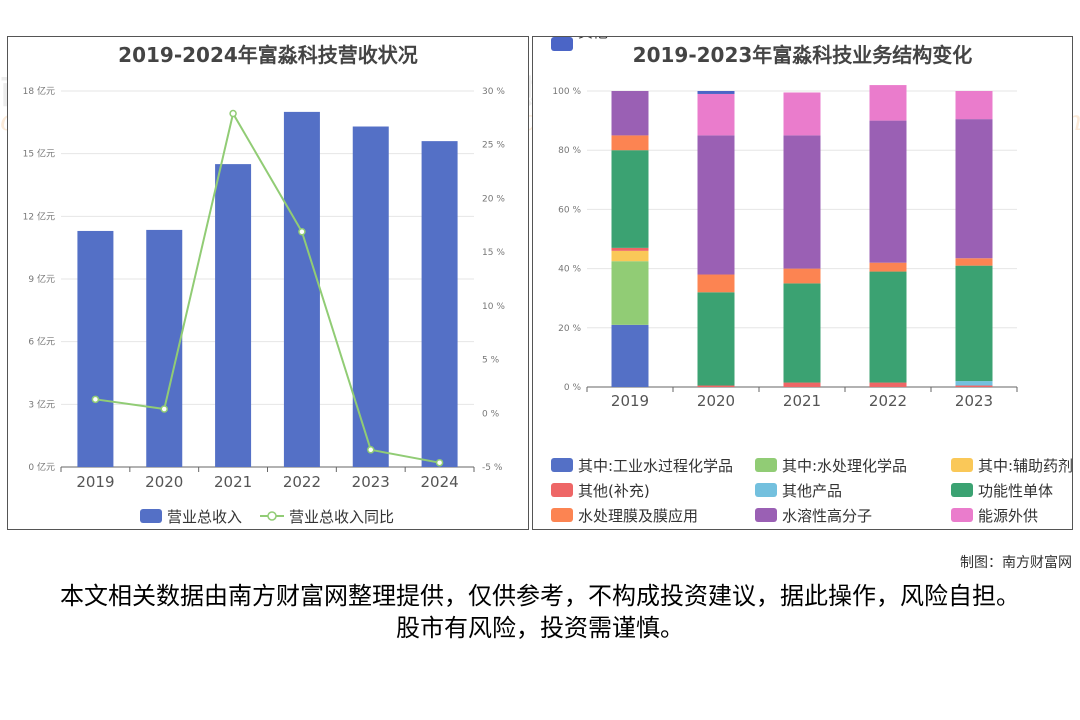  I want to click on legend-label: 其他, so click(593, 39).